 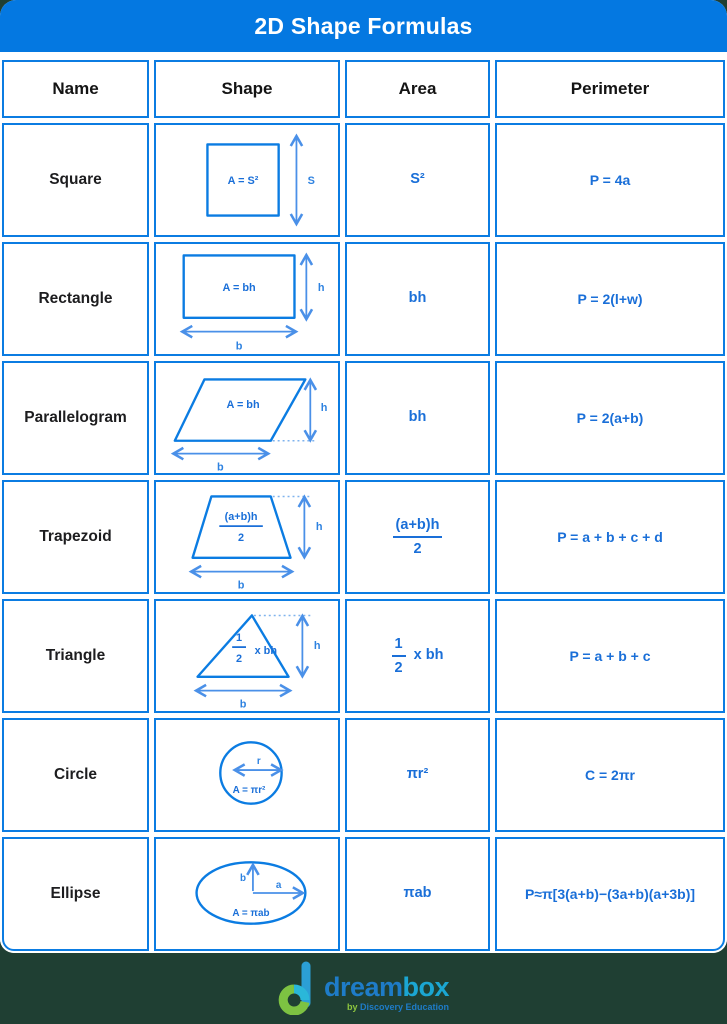 I want to click on brand-tagline: by Discovery Education, so click(x=398, y=1007).